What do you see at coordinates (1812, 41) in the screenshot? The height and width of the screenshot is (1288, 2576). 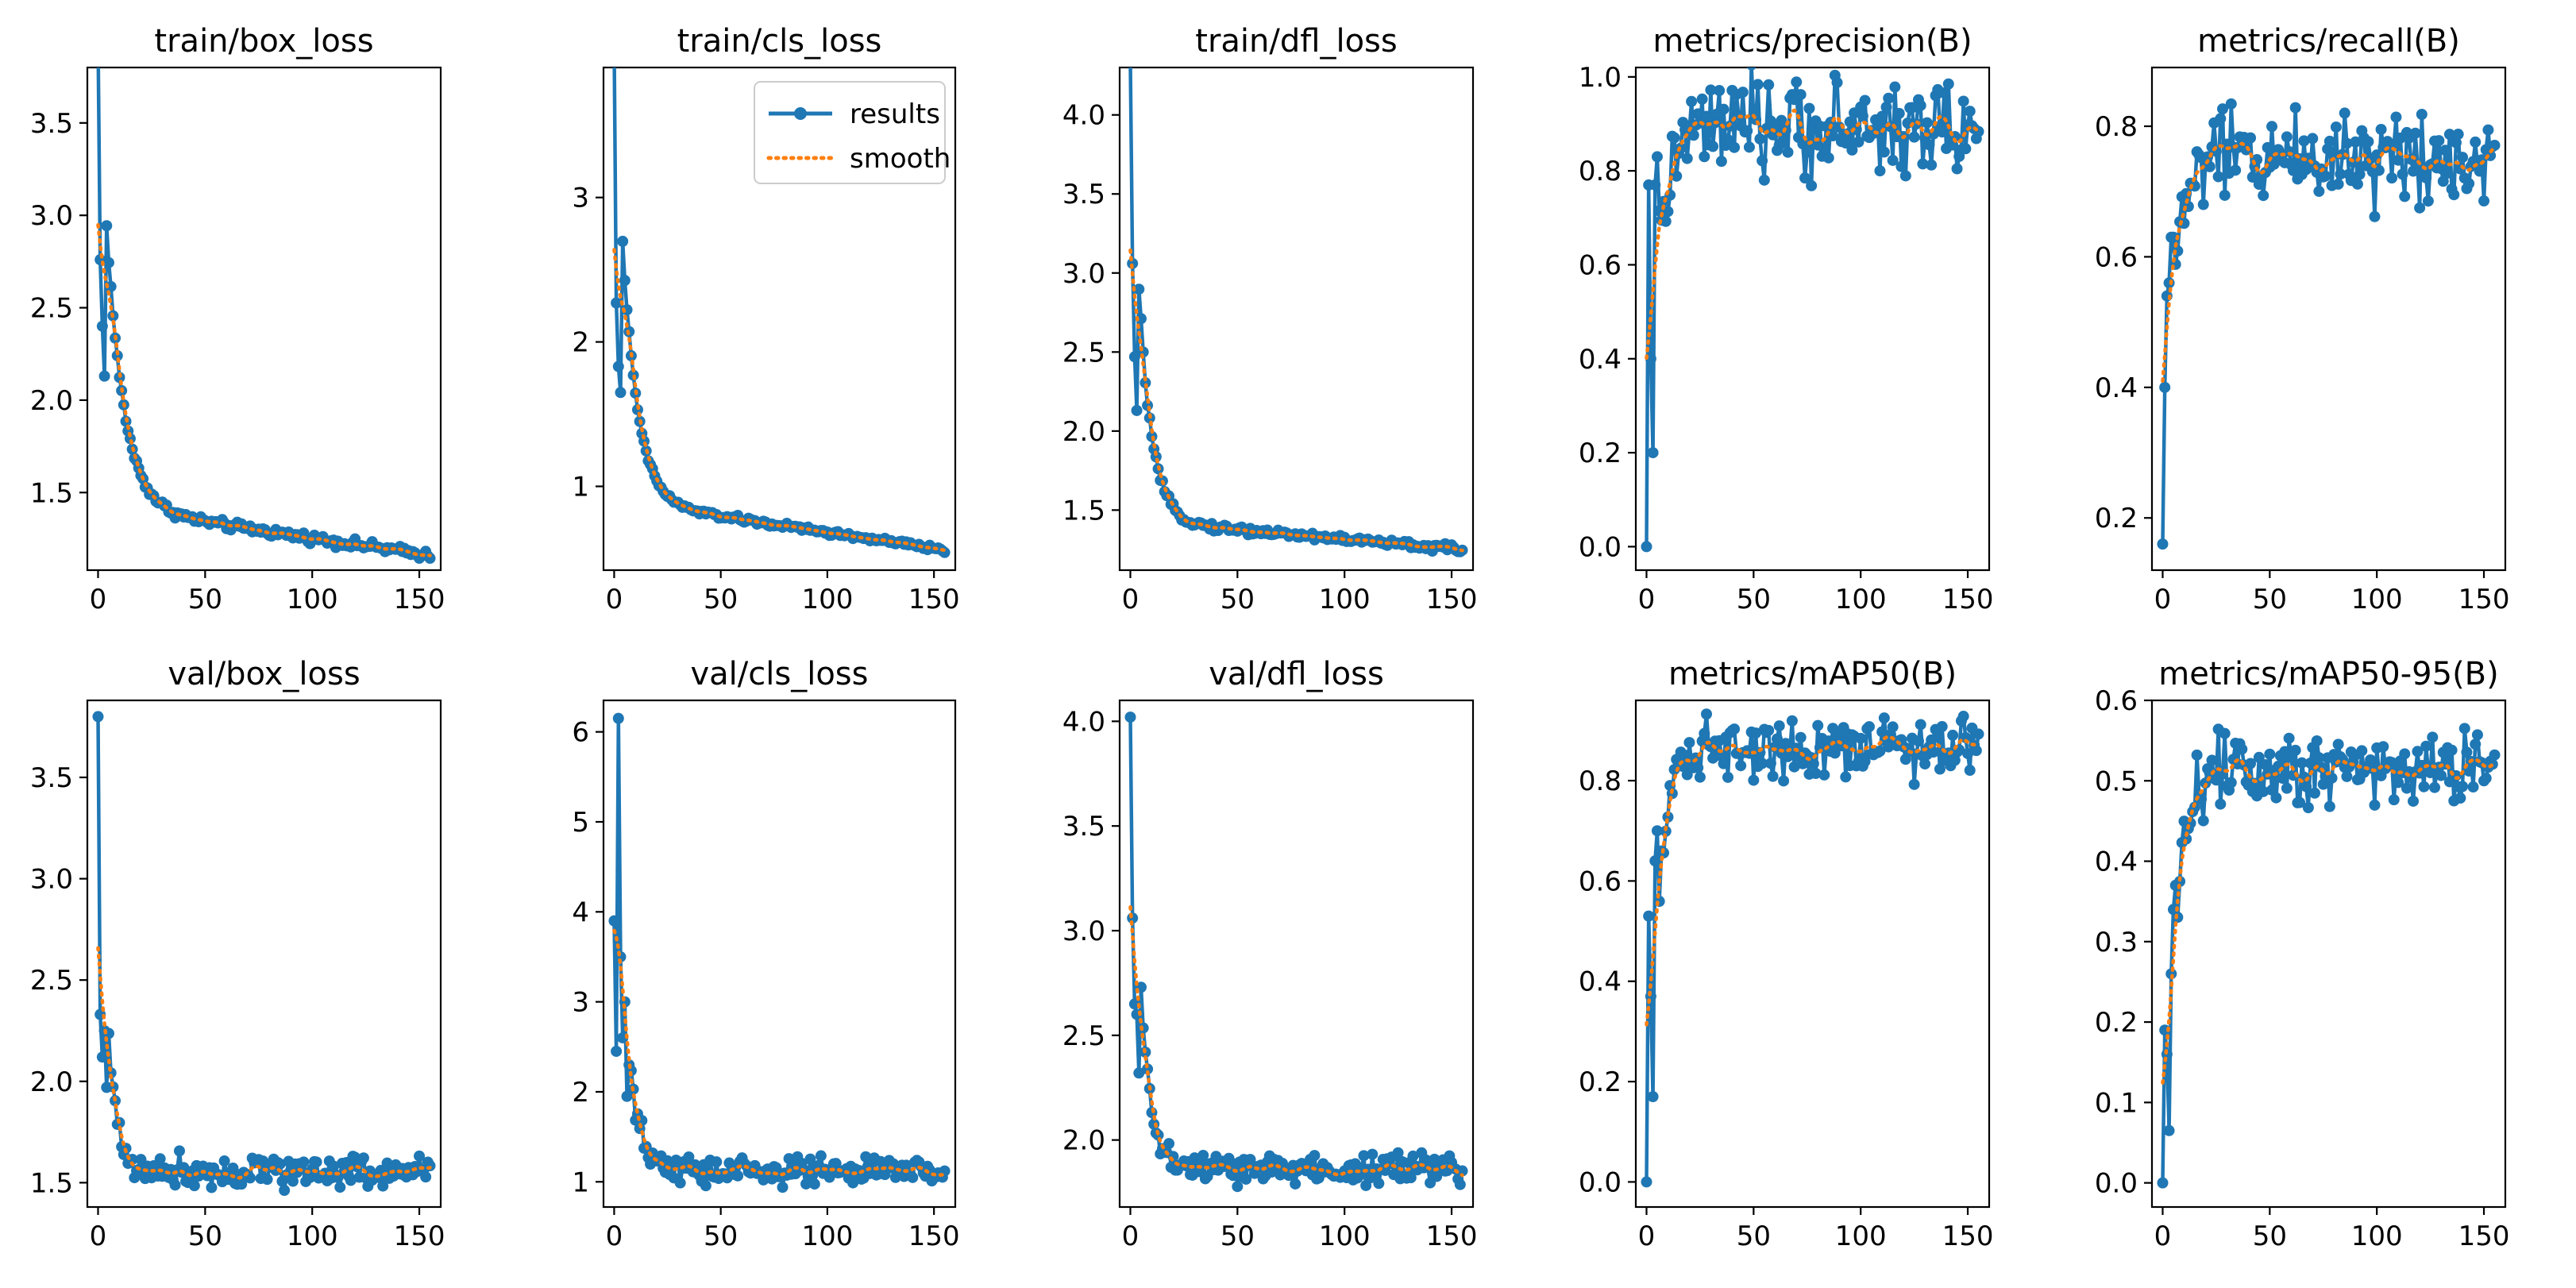 I see `chart-title: metrics/precision(B)` at bounding box center [1812, 41].